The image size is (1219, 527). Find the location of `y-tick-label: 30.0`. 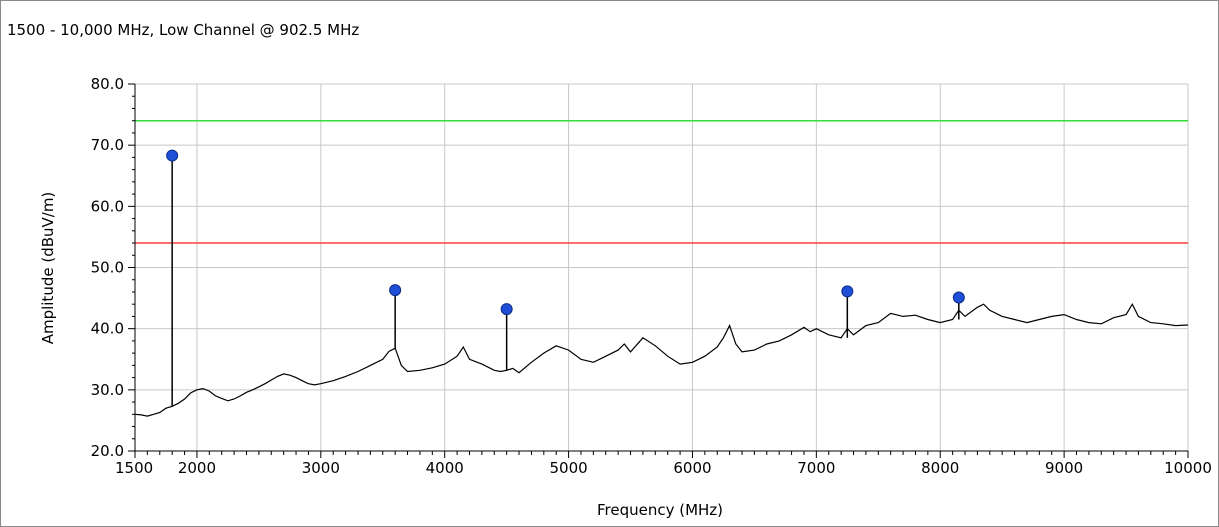

y-tick-label: 30.0 is located at coordinates (107, 390).